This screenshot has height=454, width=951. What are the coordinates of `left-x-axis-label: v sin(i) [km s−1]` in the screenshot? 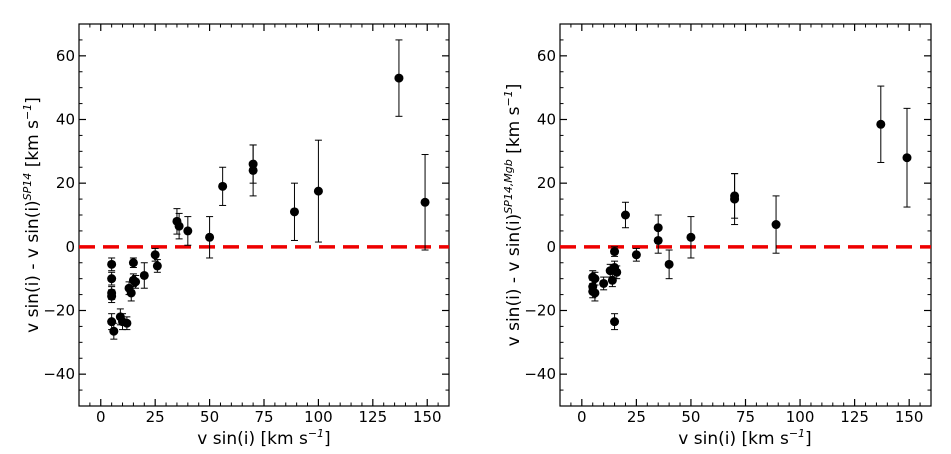 It's located at (263, 438).